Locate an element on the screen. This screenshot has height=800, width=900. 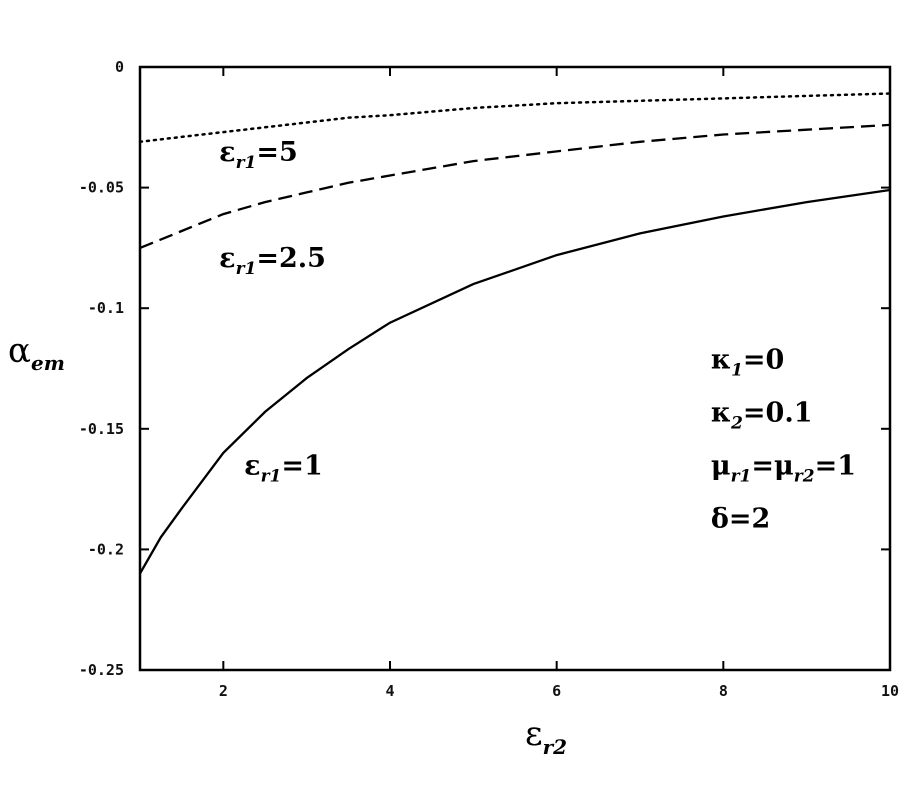
parameter-label: μr1=μr2=1 is located at coordinates (783, 469).